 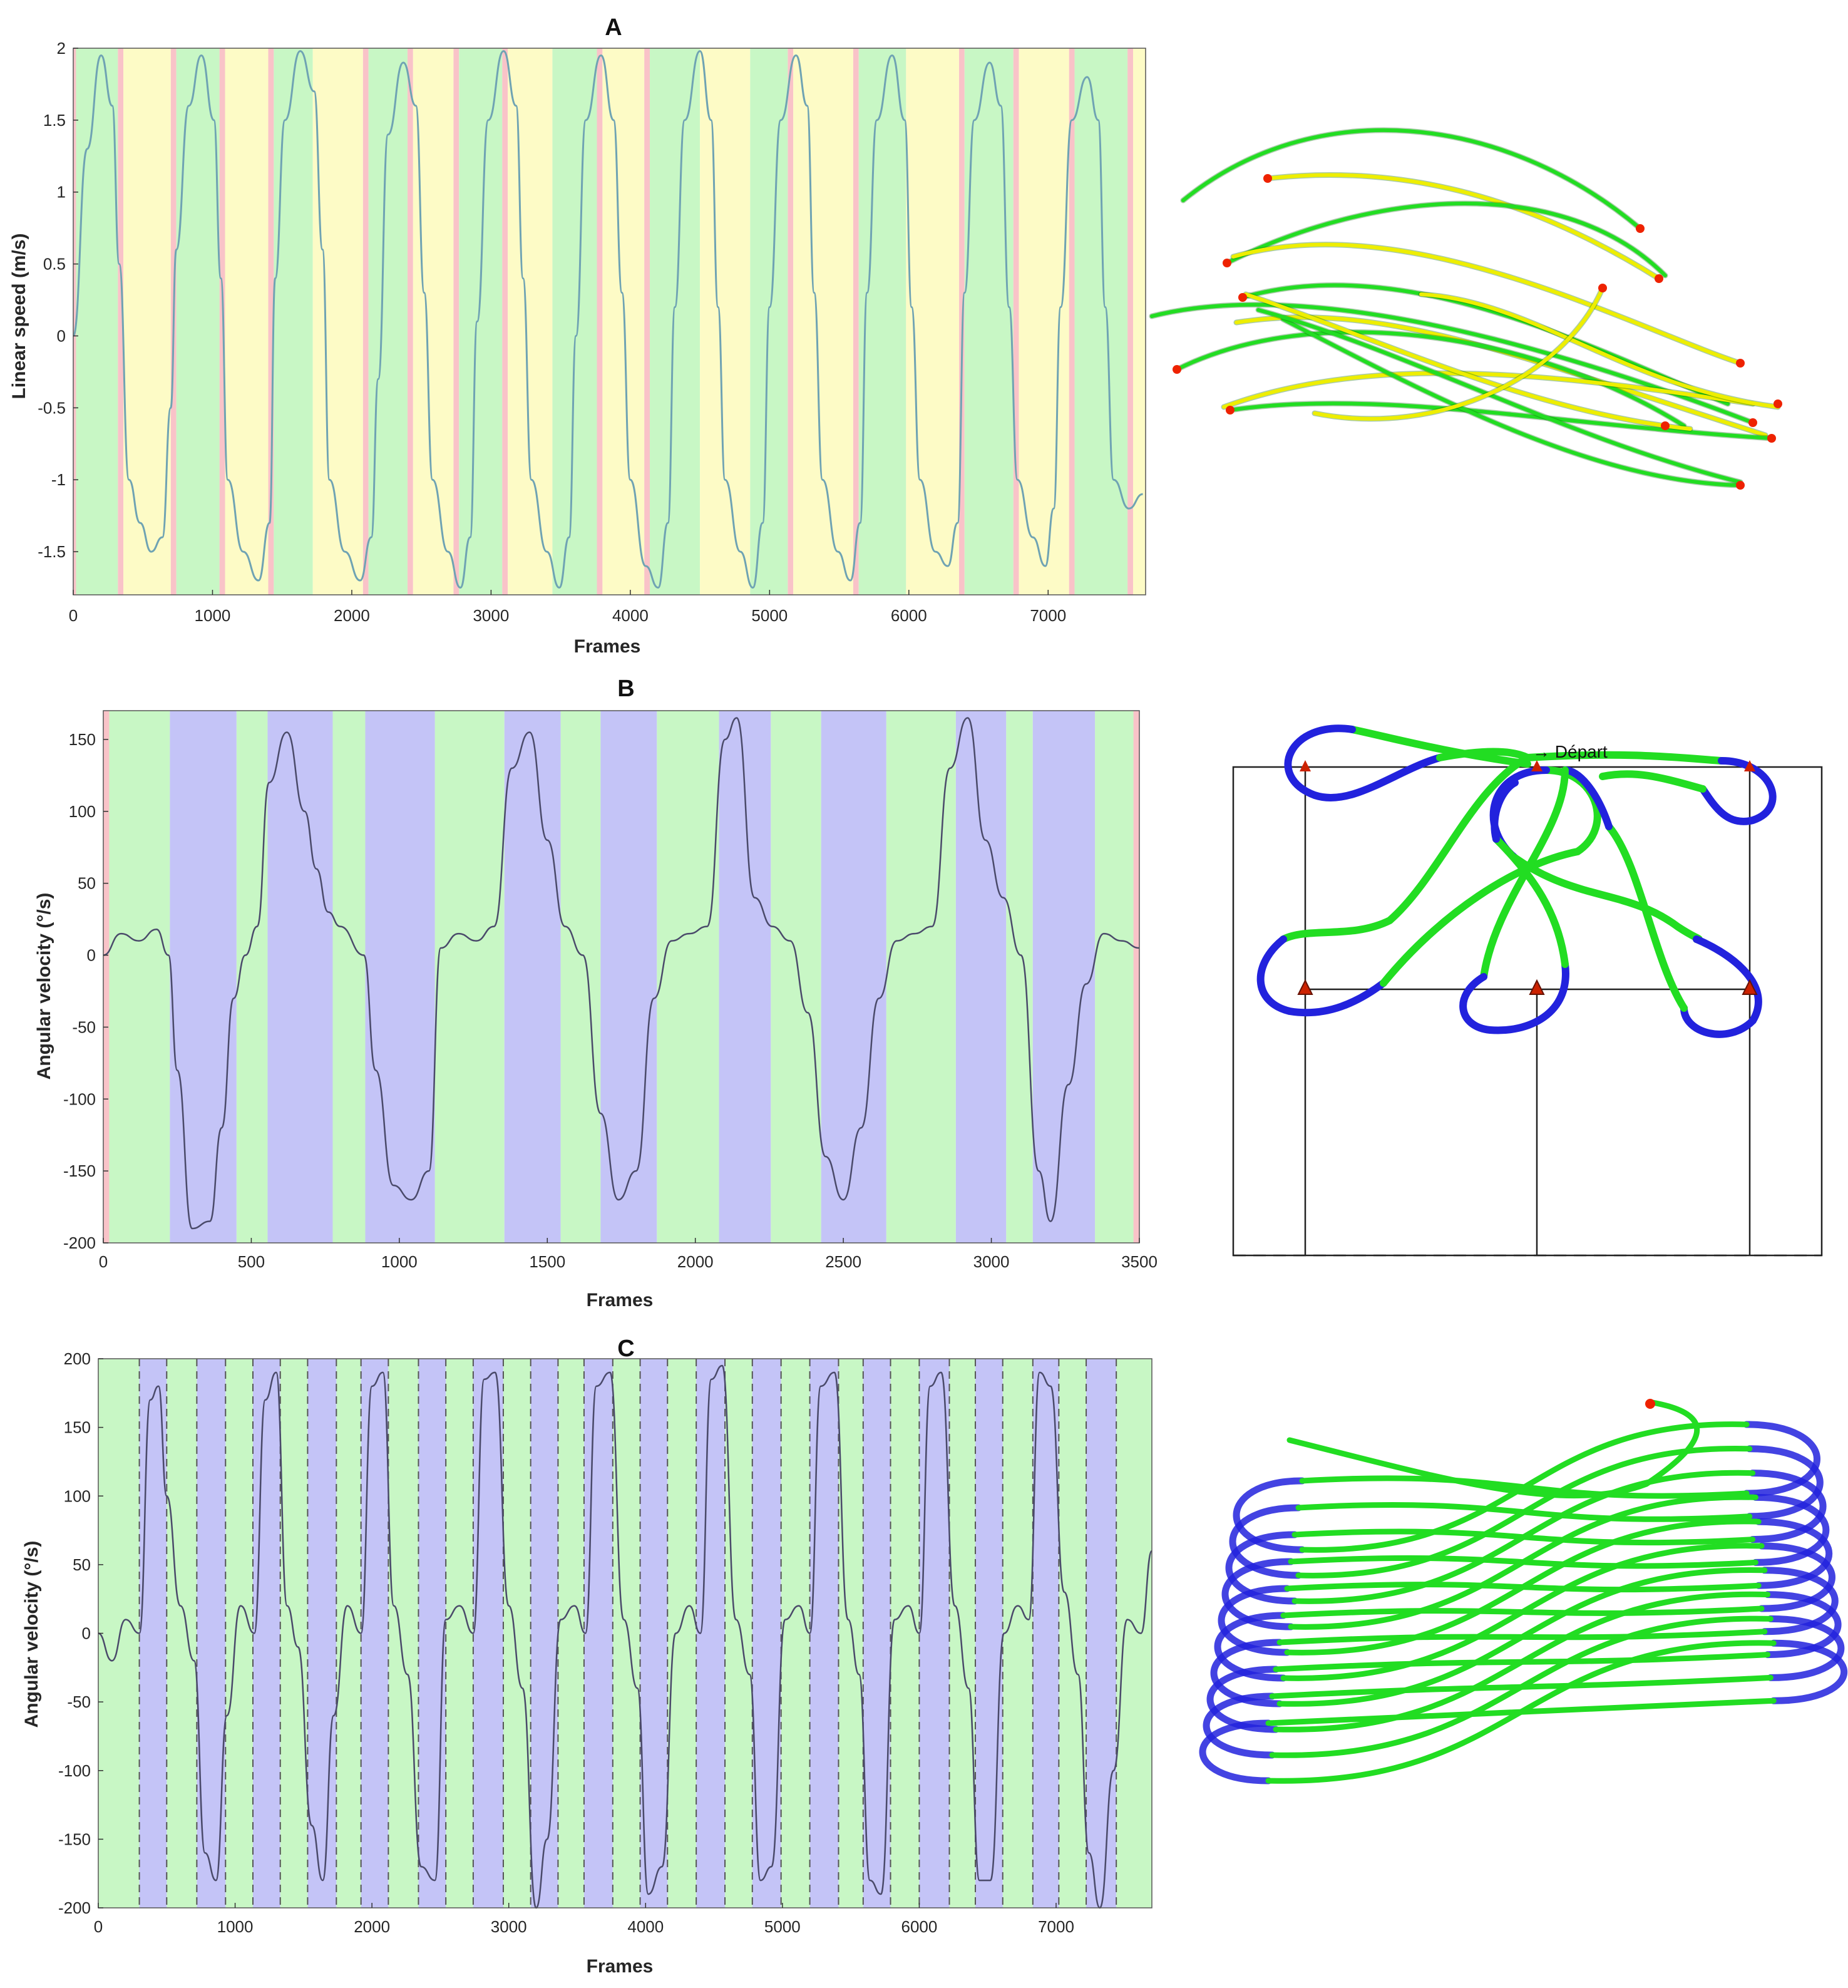 I want to click on trajectory-c-start-marker, so click(x=1650, y=1404).